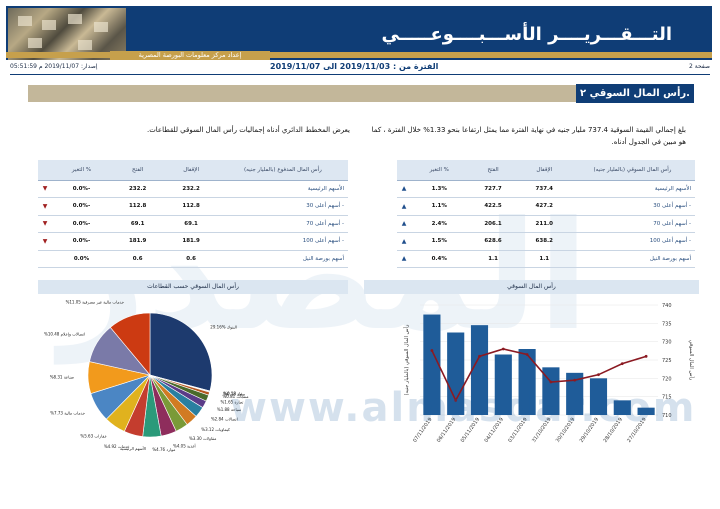 The height and width of the screenshot is (509, 720). Describe the element at coordinates (62, 376) in the screenshot. I see `pie-label: %8.31 صناعة` at that location.